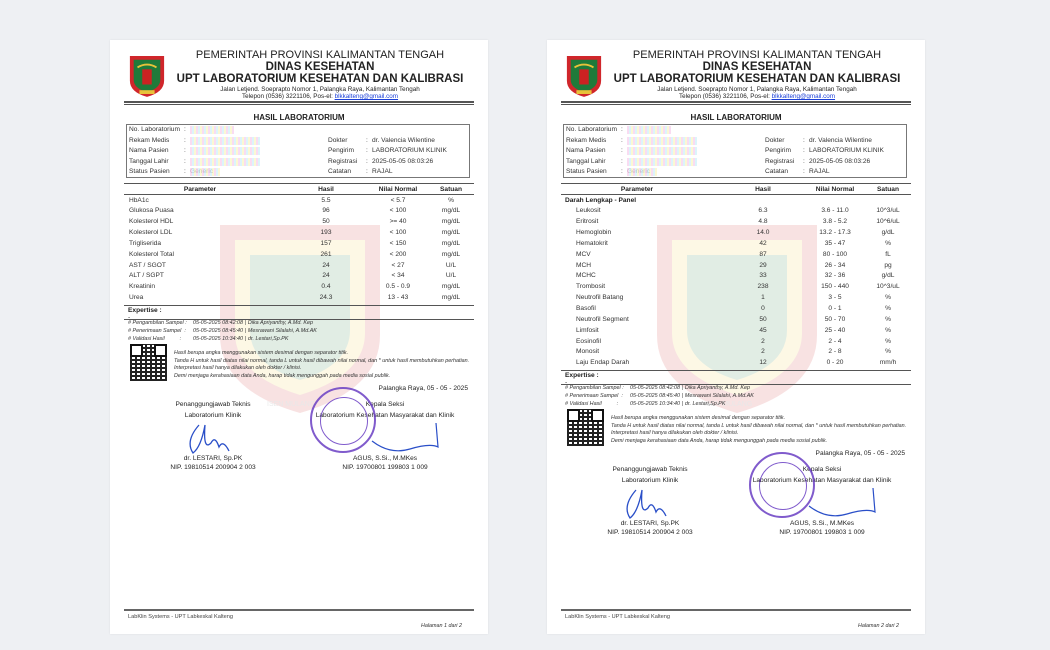 This screenshot has width=1050, height=650. Describe the element at coordinates (142, 287) in the screenshot. I see `parameter-cell: Kreatinin` at that location.